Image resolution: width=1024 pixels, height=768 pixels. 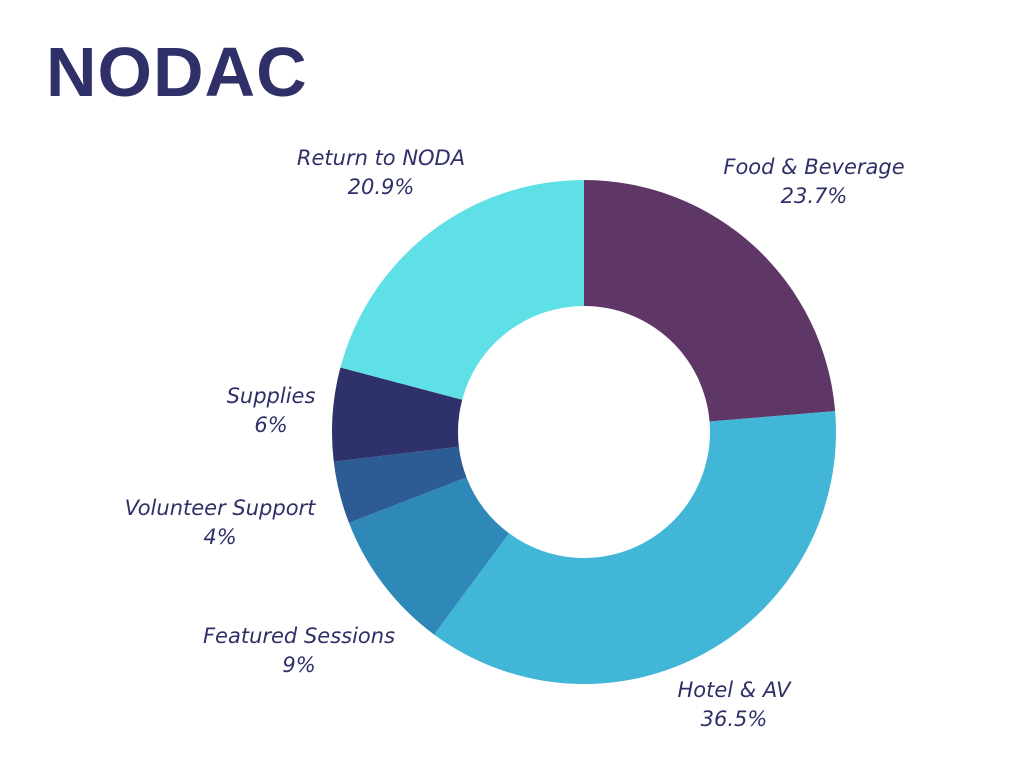 What do you see at coordinates (177, 72) in the screenshot?
I see `chart-title: NODAC` at bounding box center [177, 72].